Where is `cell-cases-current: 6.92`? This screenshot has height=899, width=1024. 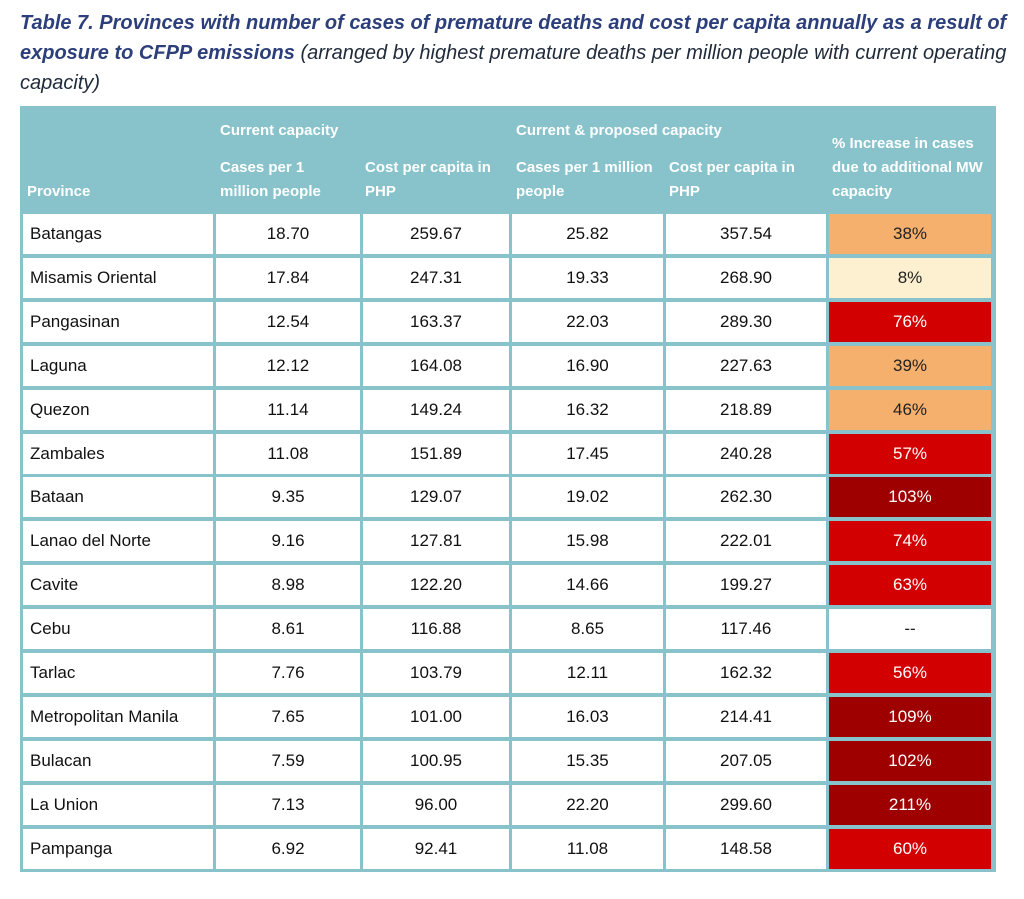 cell-cases-current: 6.92 is located at coordinates (288, 849).